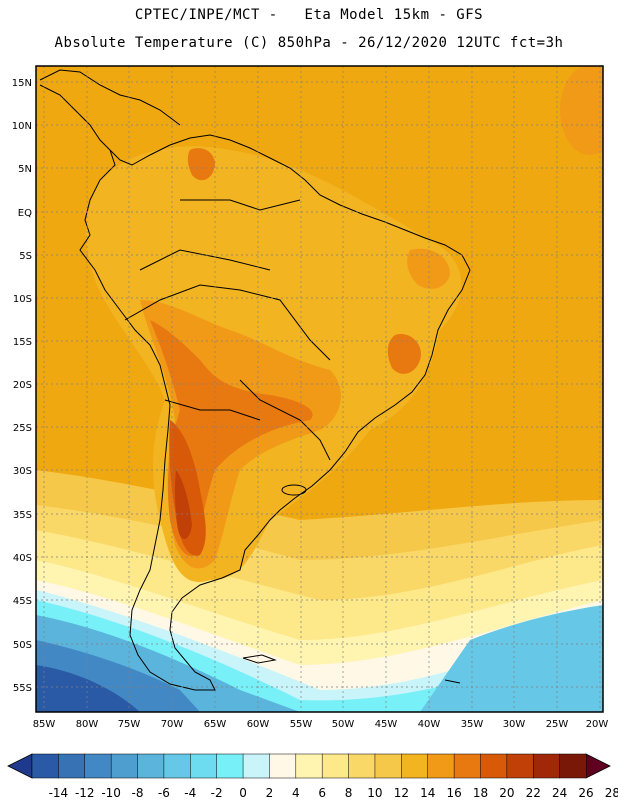  Describe the element at coordinates (22, 558) in the screenshot. I see `lat-label: 40S` at that location.